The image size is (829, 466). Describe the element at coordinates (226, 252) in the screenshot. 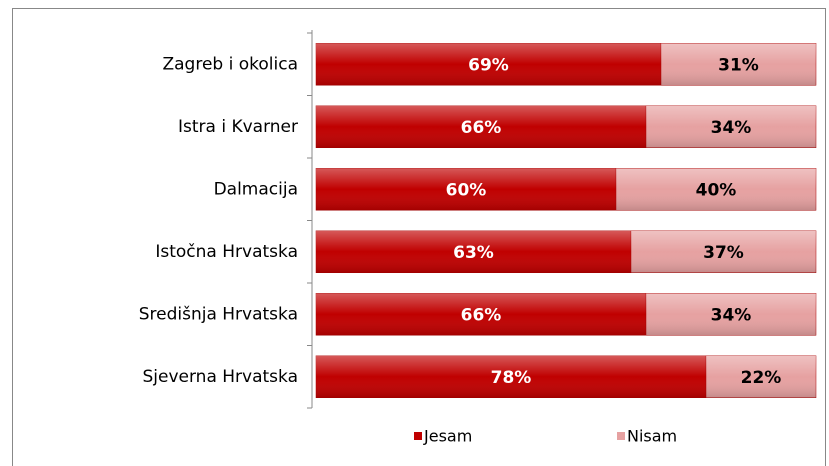

I see `category-label: Istočna Hrvatska` at that location.